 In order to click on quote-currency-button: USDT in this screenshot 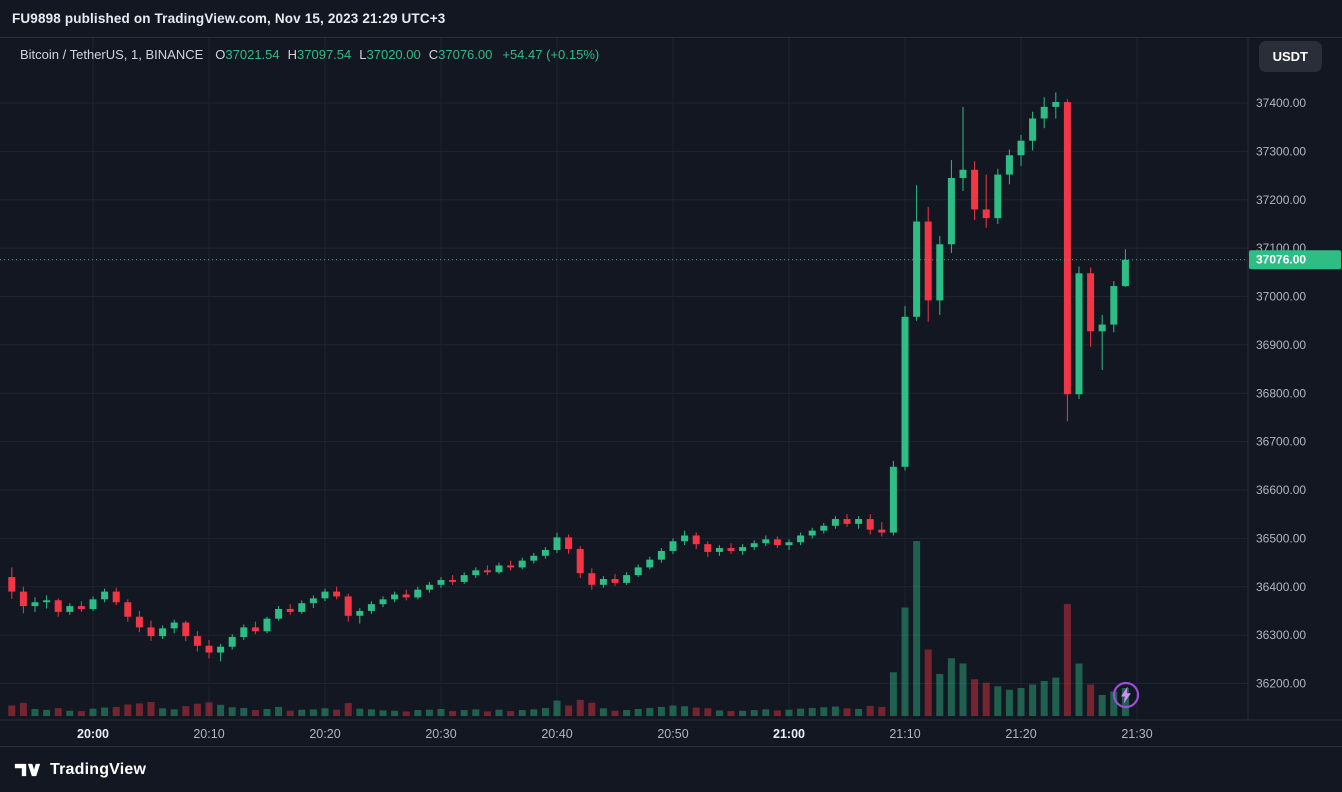, I will do `click(1290, 56)`.